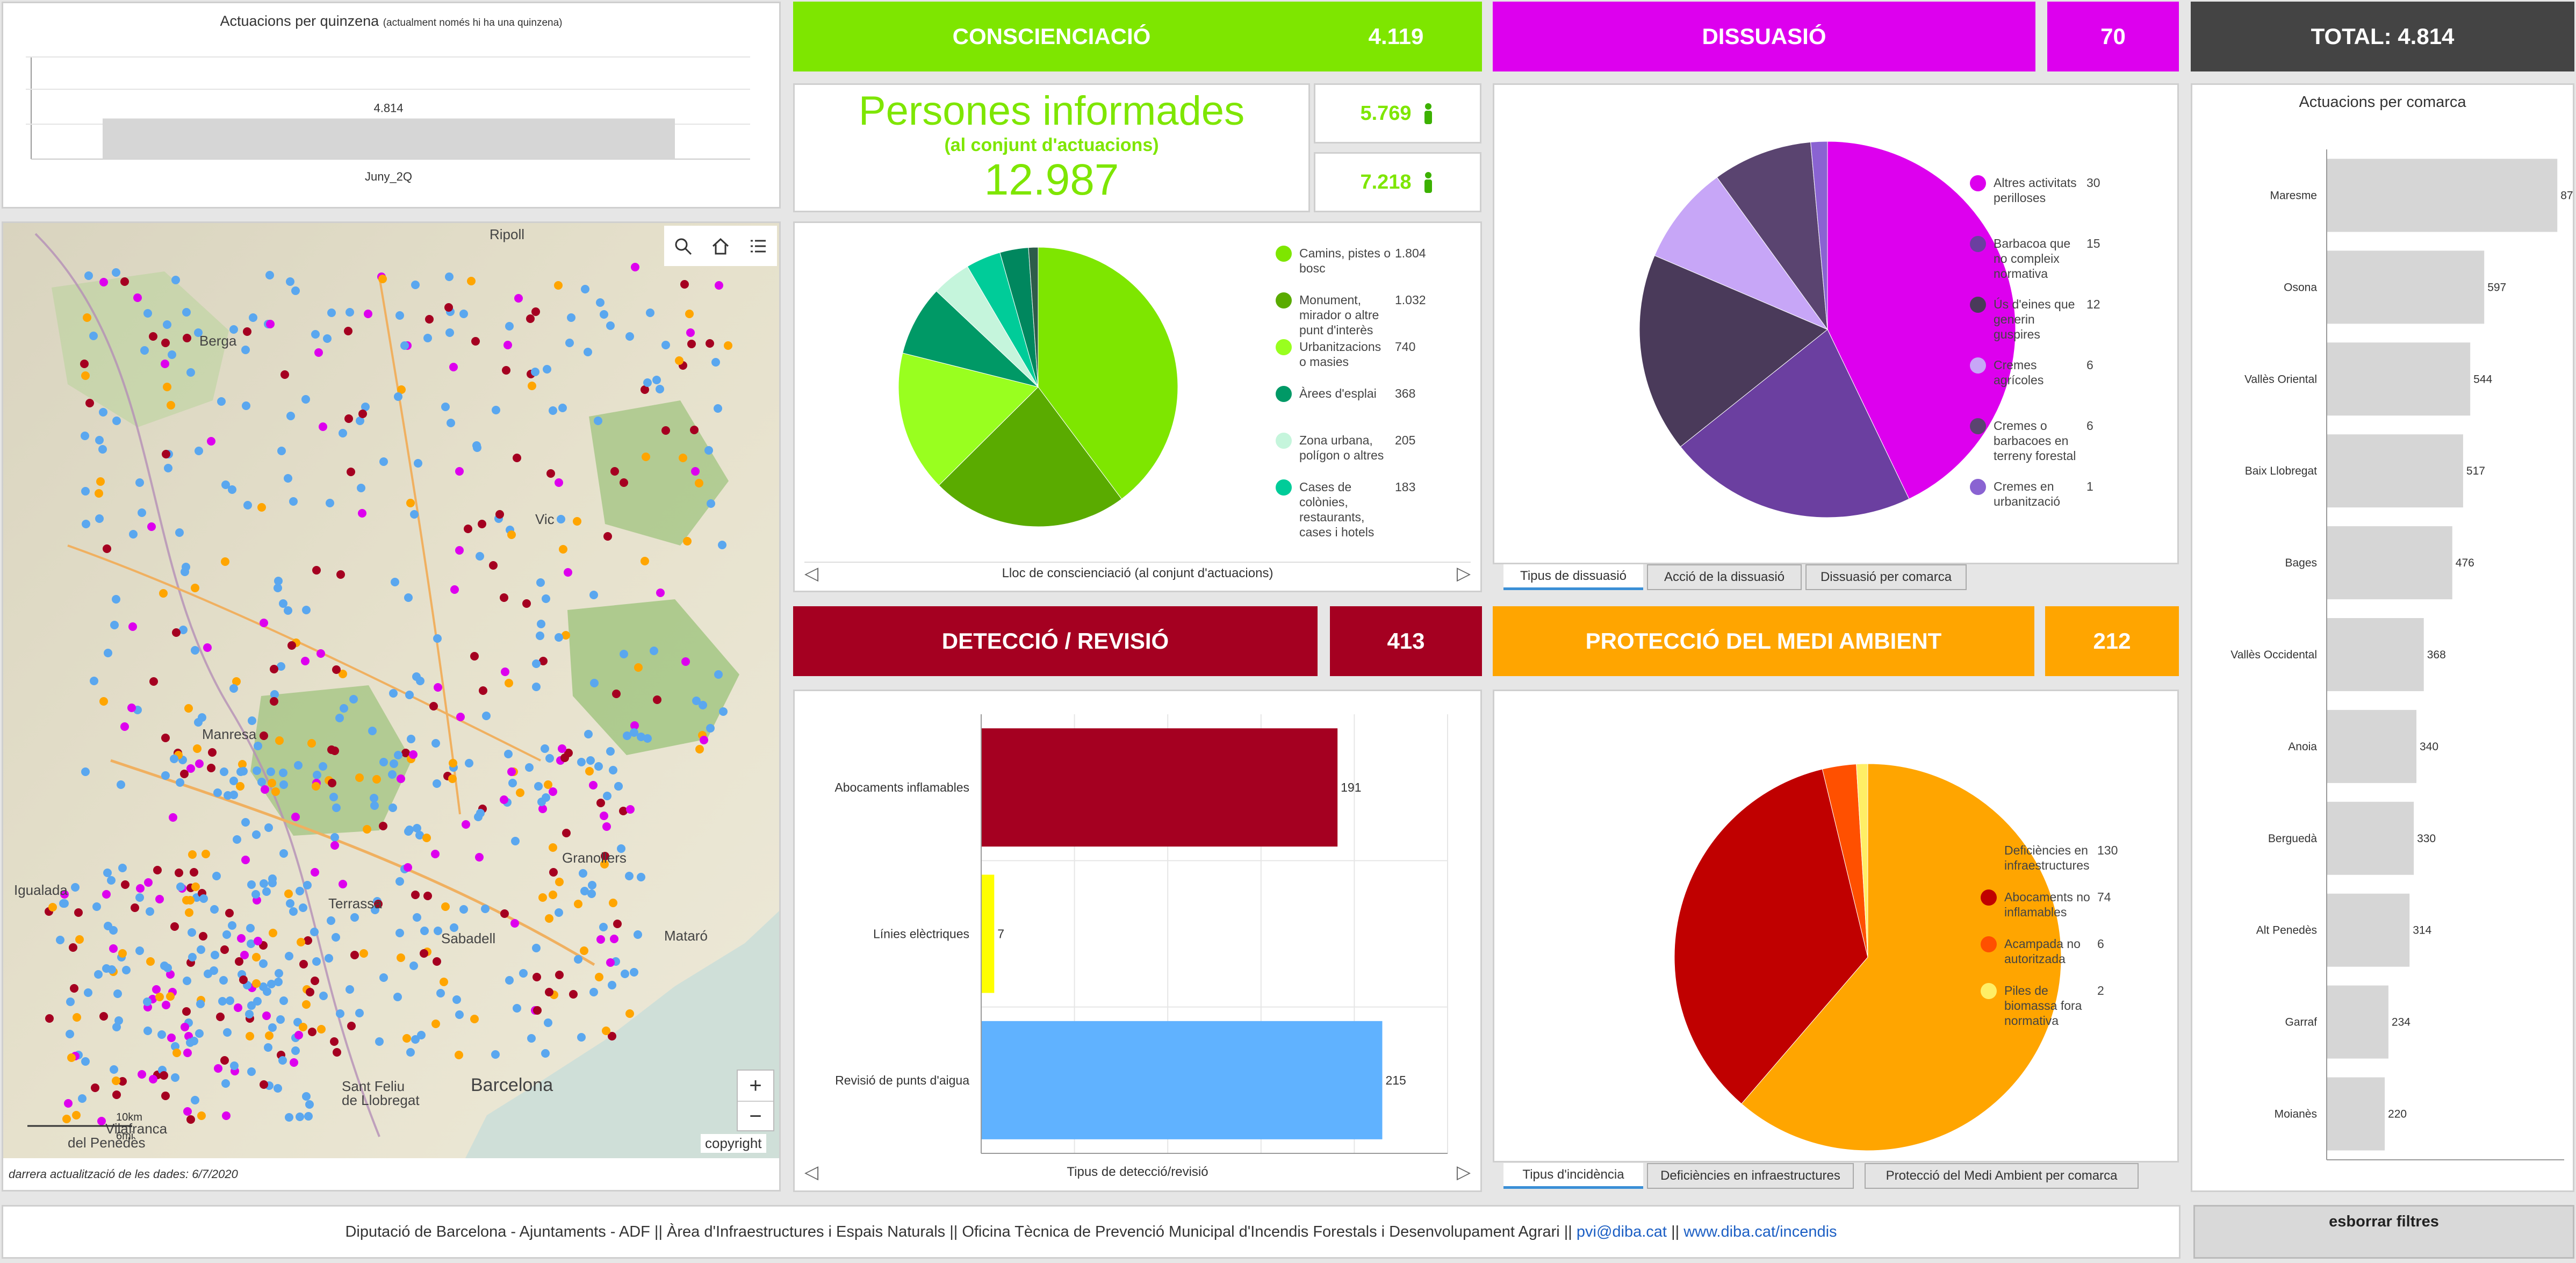 The image size is (2576, 1263). What do you see at coordinates (755, 1086) in the screenshot?
I see `zoom-in-button: +` at bounding box center [755, 1086].